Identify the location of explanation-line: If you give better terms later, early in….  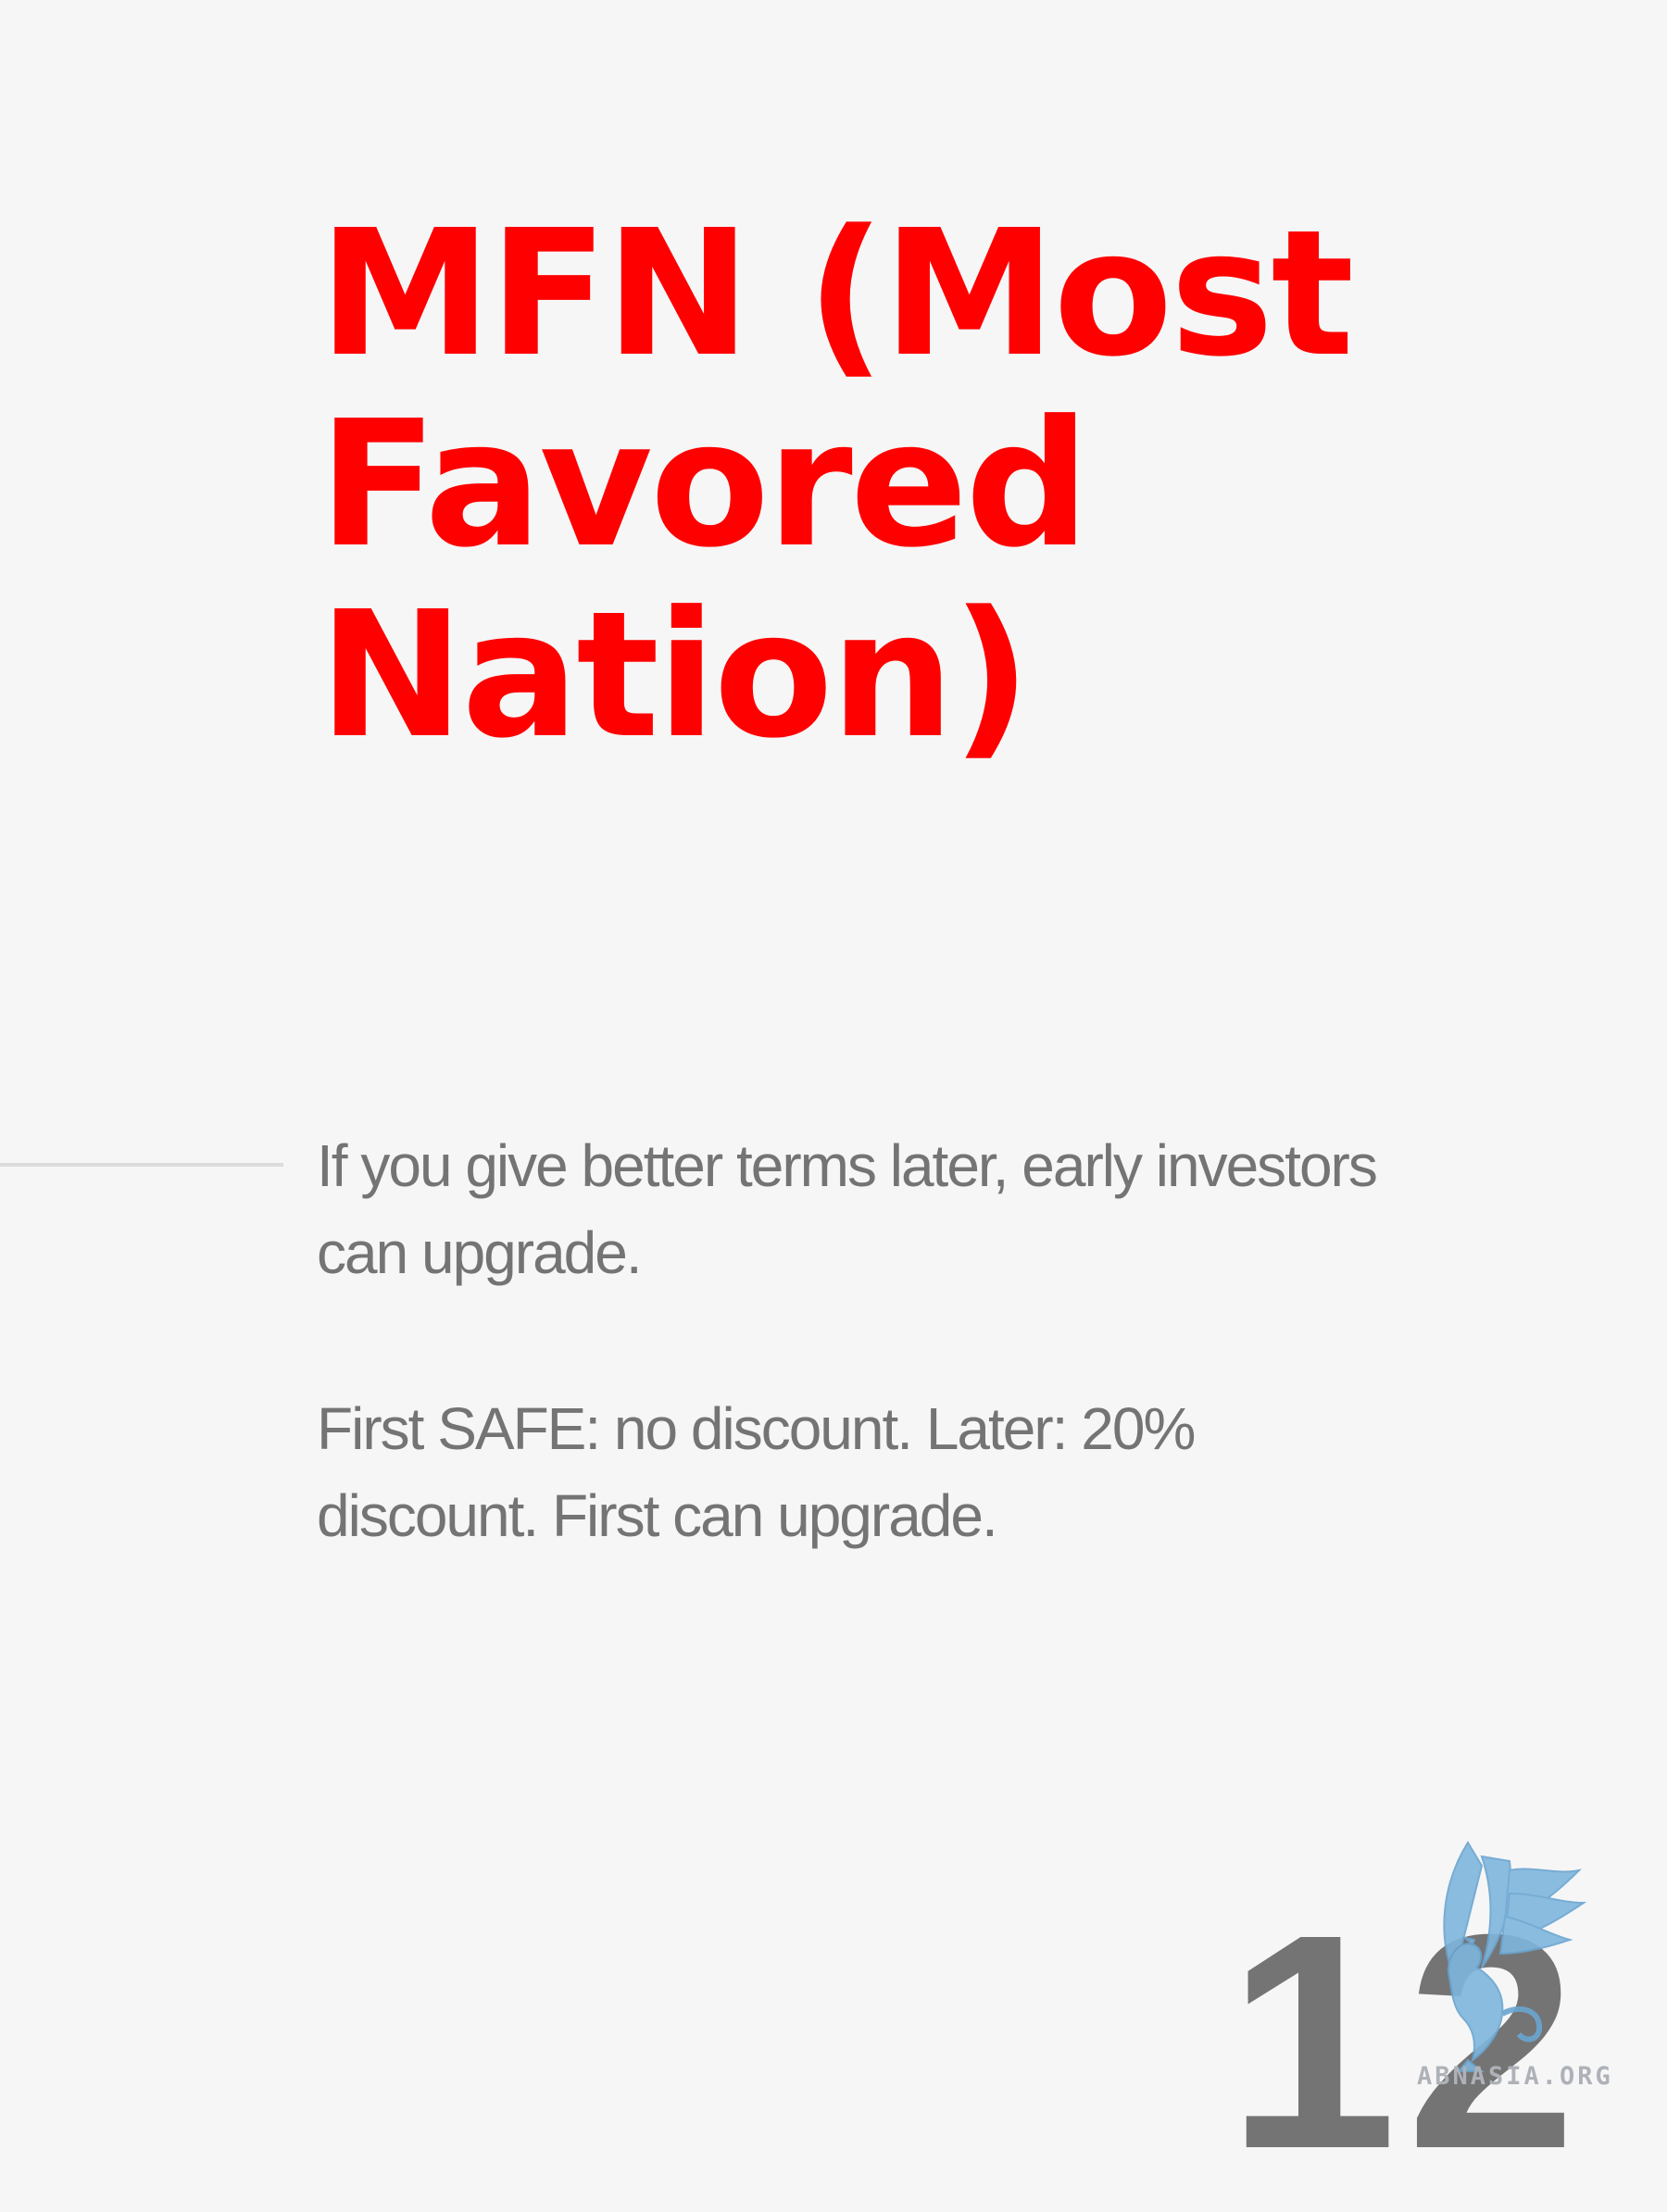
(919, 1166).